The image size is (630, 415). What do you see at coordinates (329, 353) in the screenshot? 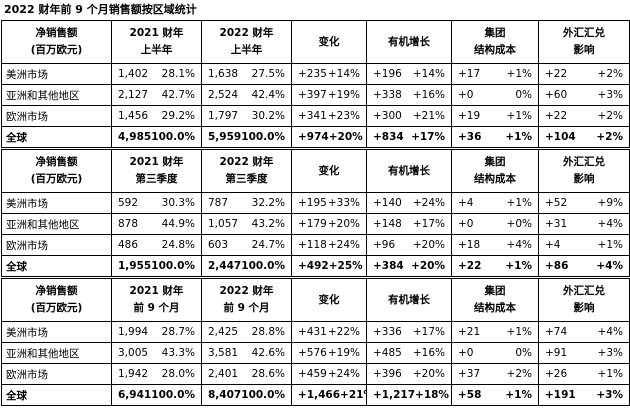
I see `value-cell: +576 +19%` at bounding box center [329, 353].